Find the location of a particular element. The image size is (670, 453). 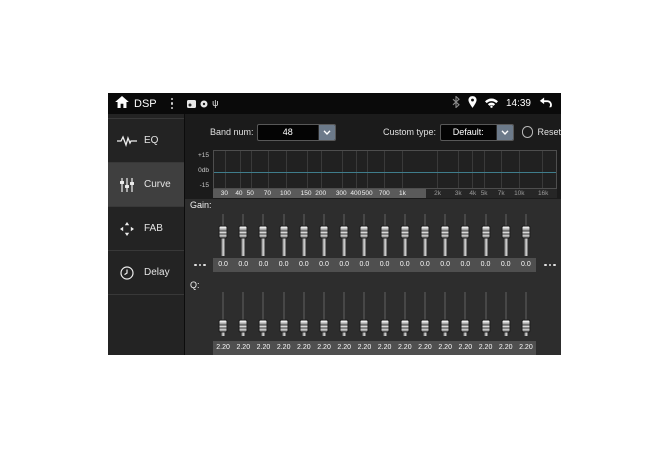

reset-radio is located at coordinates (527, 132).